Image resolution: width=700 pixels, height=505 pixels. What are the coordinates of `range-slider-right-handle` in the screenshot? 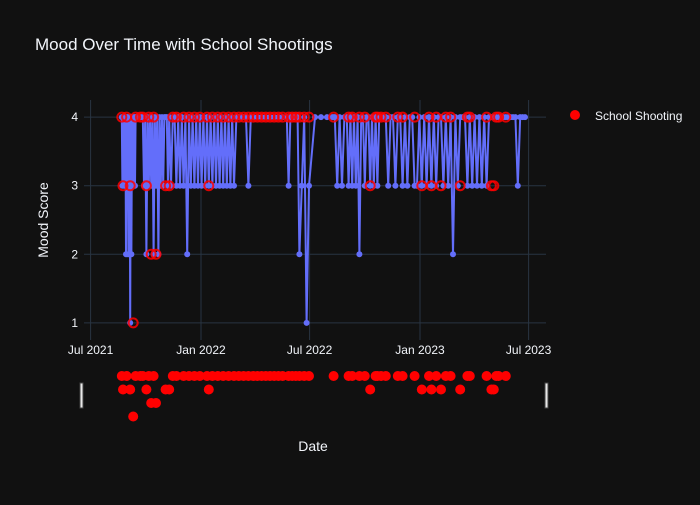 It's located at (546, 395).